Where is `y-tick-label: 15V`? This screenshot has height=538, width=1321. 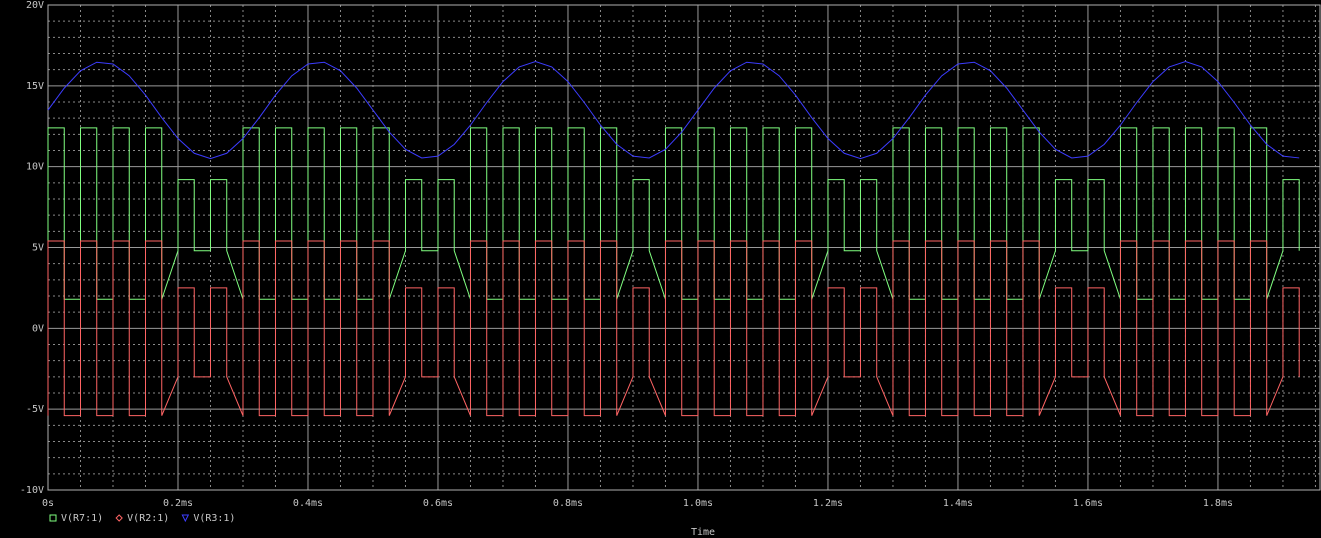 y-tick-label: 15V is located at coordinates (35, 86).